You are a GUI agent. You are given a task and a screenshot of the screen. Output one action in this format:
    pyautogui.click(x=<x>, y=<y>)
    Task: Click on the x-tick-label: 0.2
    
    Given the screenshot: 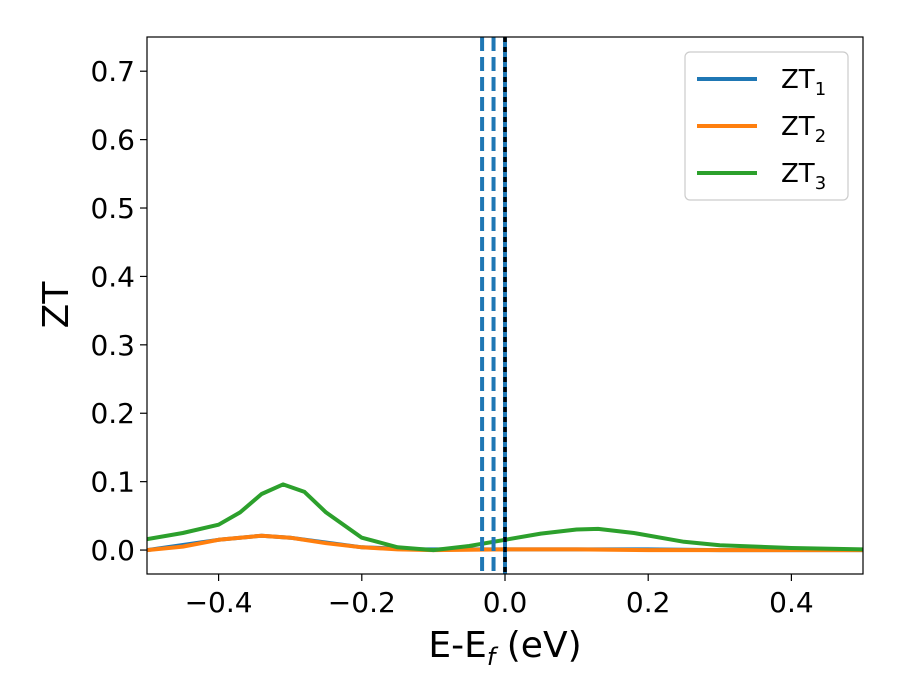 What is the action you would take?
    pyautogui.click(x=648, y=602)
    